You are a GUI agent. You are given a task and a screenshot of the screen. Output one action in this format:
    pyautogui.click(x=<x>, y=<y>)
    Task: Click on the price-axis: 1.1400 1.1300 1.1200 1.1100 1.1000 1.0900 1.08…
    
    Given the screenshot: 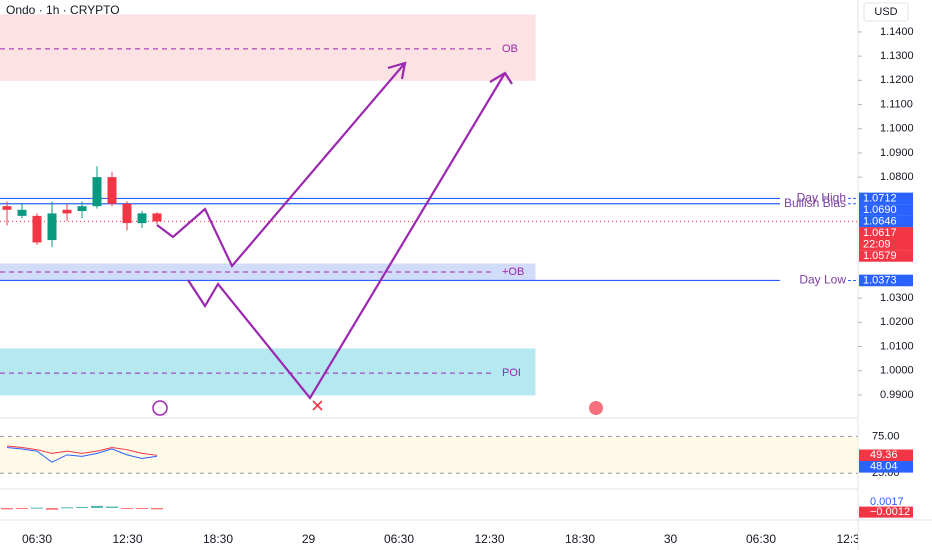 What is the action you would take?
    pyautogui.click(x=886, y=272)
    